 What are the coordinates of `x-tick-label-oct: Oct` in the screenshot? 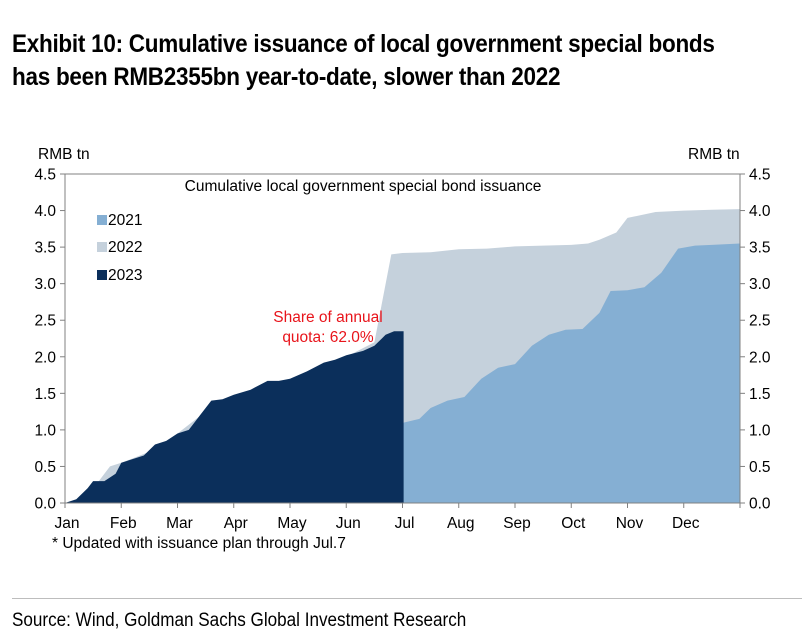 It's located at (573, 523).